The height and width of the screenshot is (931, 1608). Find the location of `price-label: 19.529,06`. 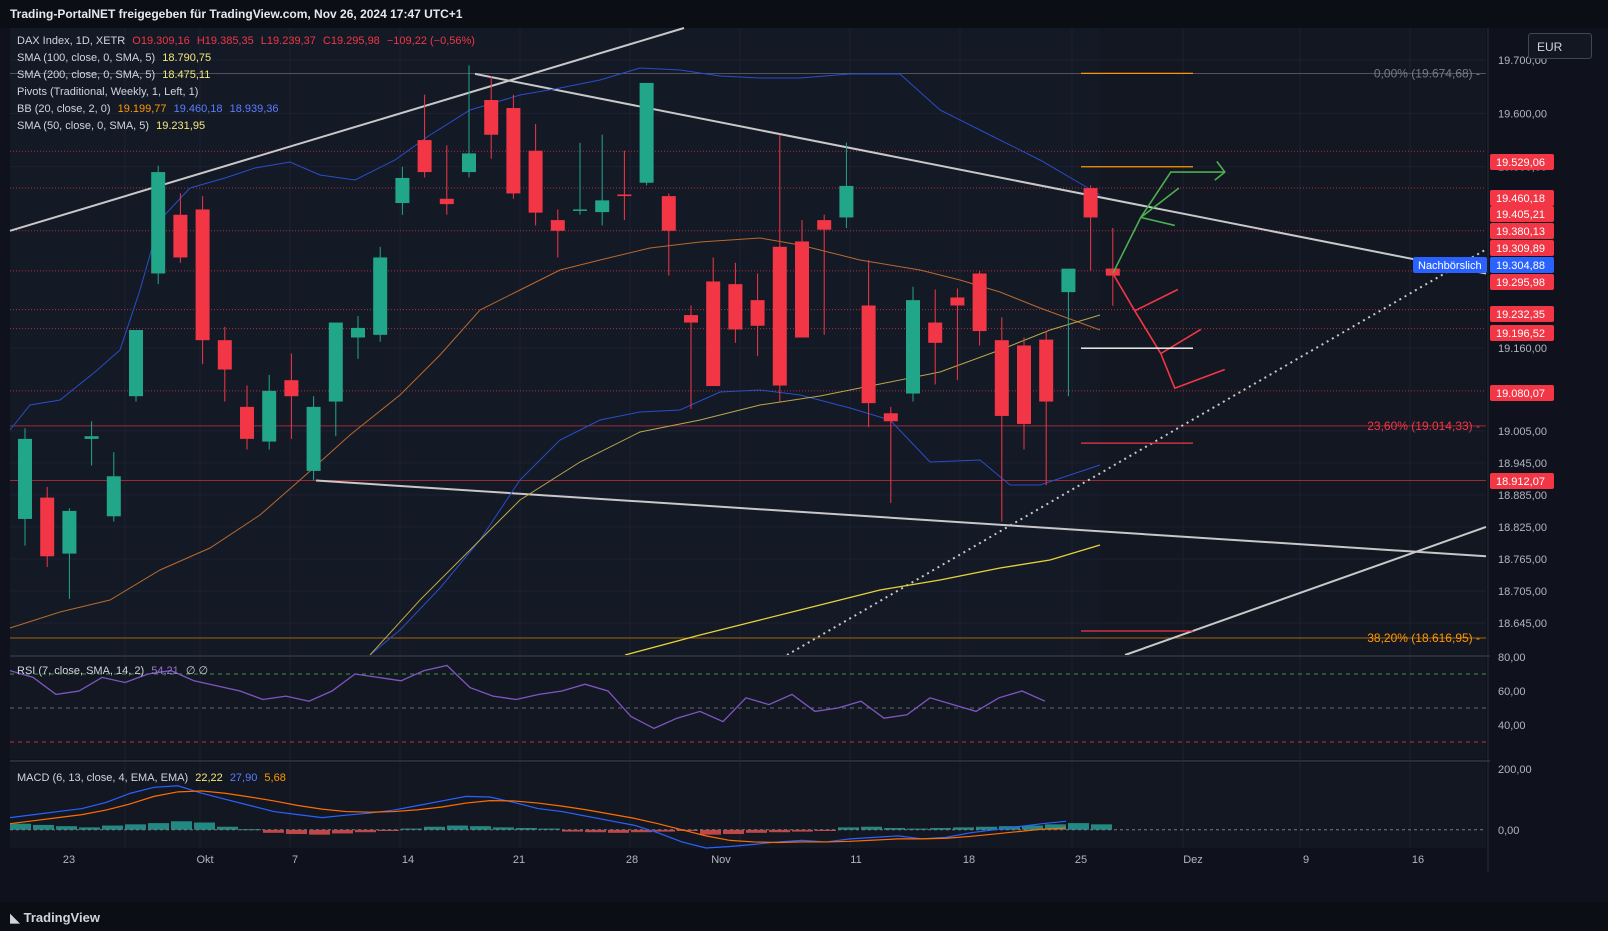

price-label: 19.529,06 is located at coordinates (1520, 163).